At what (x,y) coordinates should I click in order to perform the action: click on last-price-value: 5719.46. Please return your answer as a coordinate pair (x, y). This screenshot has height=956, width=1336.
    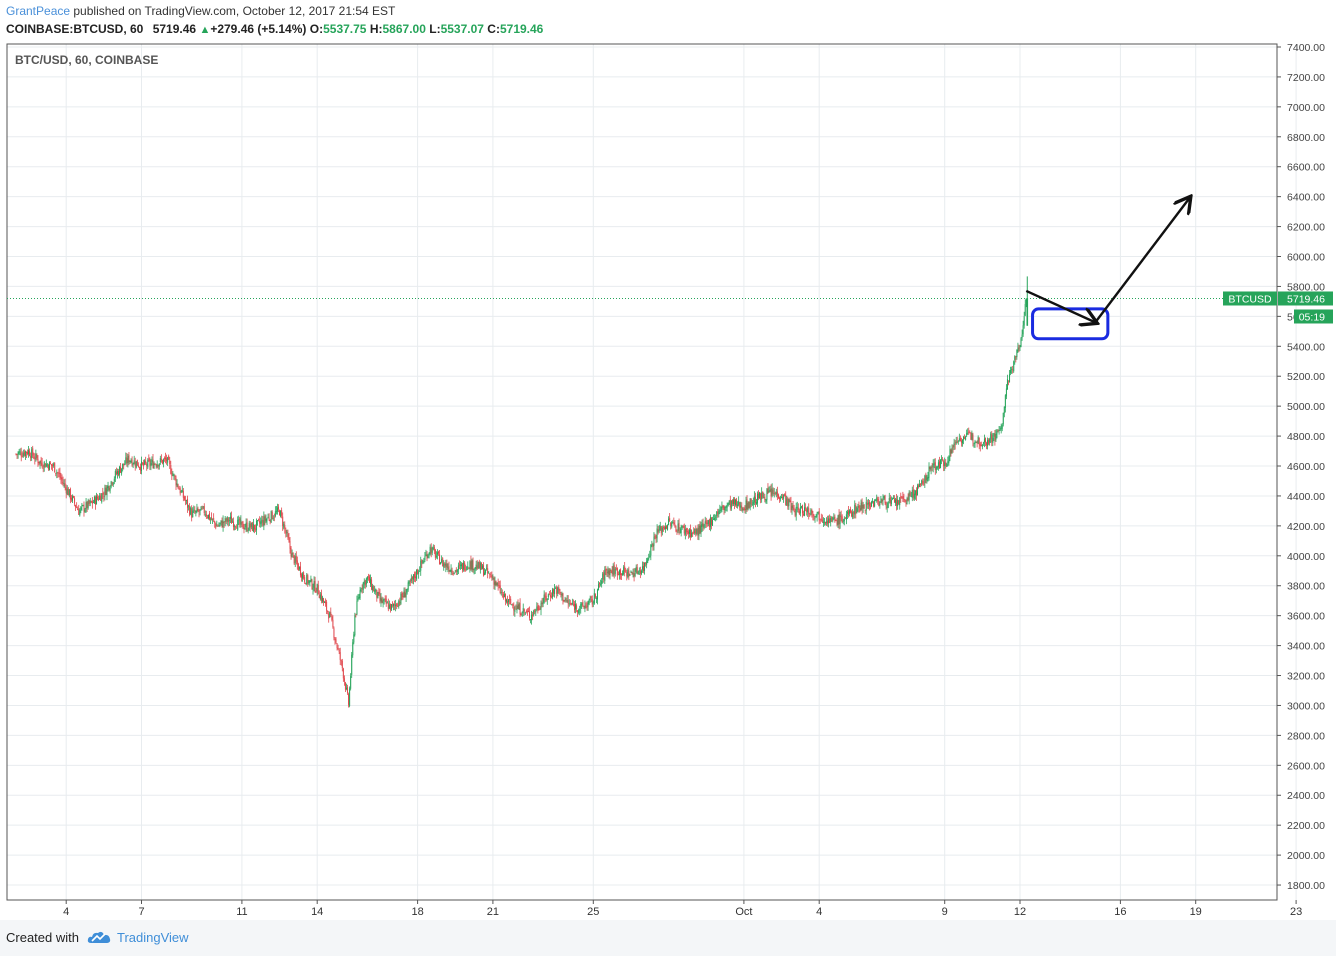
    Looking at the image, I should click on (1306, 299).